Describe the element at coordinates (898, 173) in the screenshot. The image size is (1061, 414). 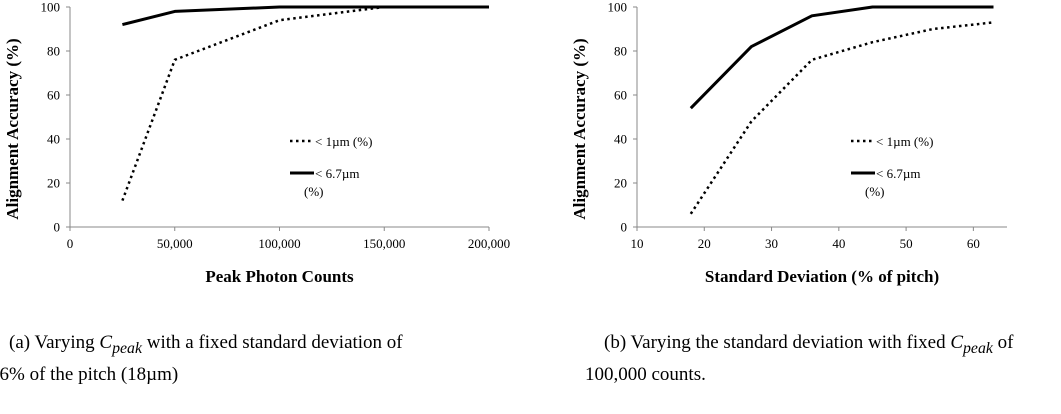
I see `chart-b-legend-label: < 6.7µm` at that location.